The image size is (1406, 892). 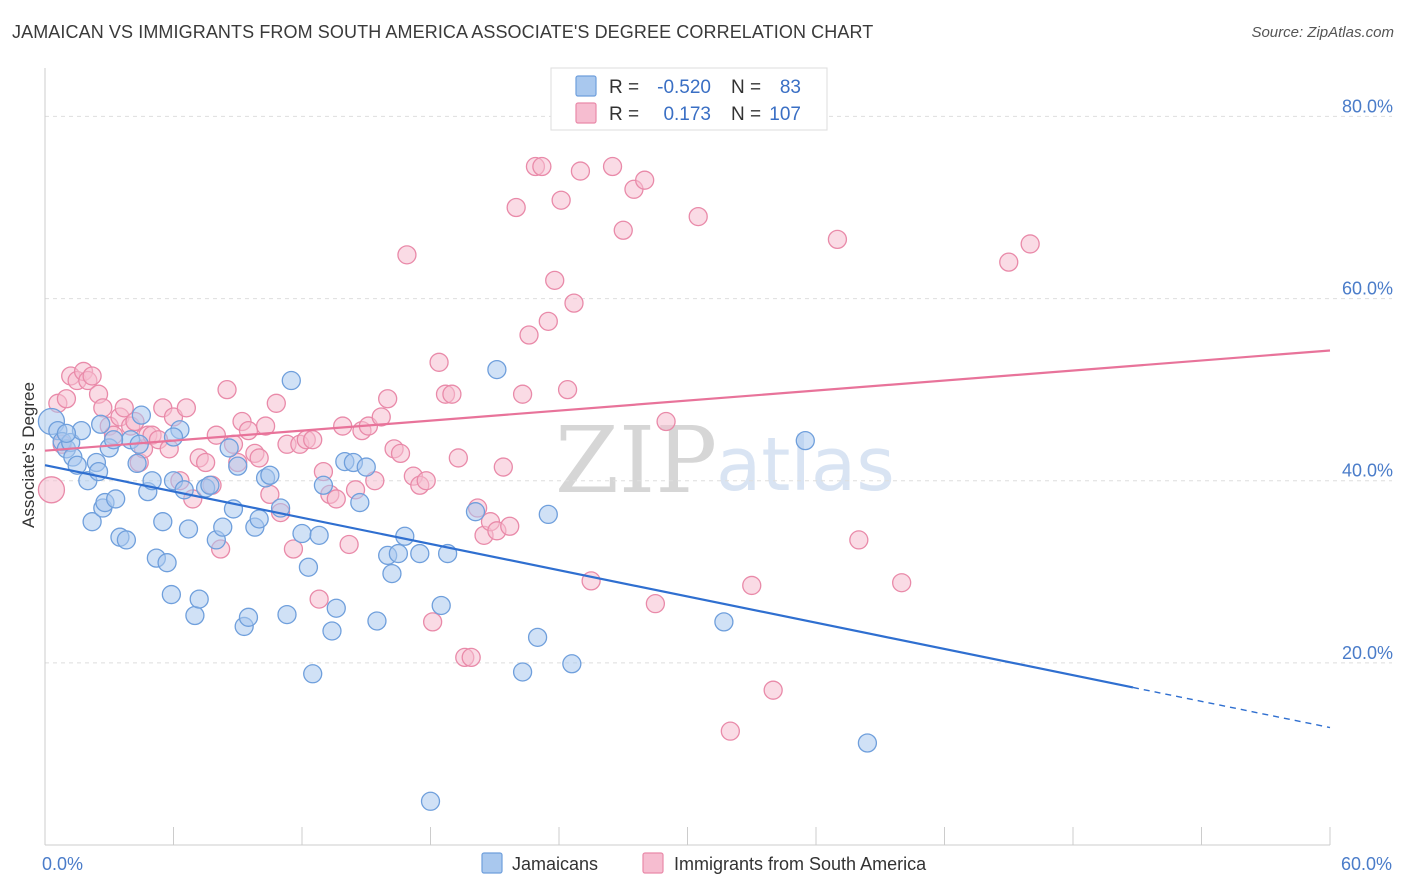 I want to click on legend-n-value-2: 107, so click(x=785, y=114).